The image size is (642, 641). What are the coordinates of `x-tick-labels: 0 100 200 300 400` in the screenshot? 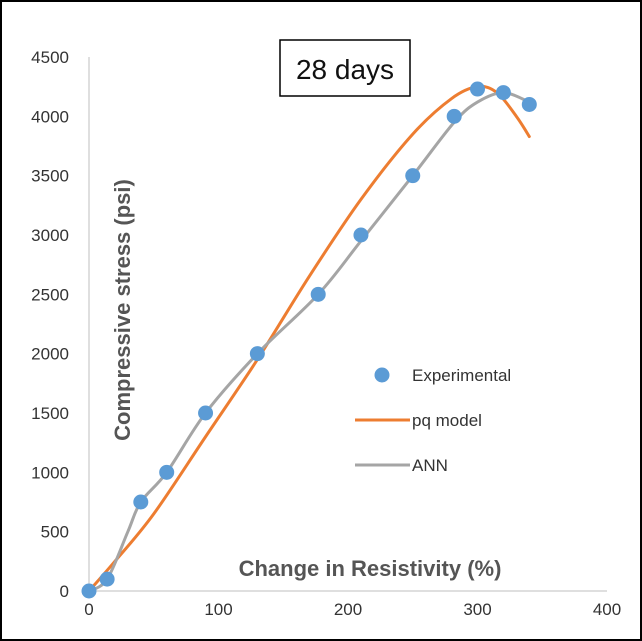 It's located at (352, 609).